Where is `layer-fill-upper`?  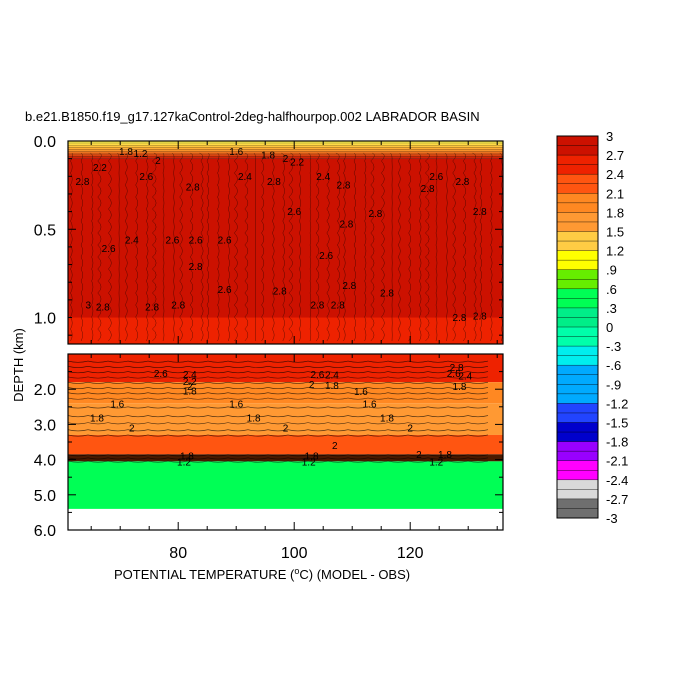
layer-fill-upper is located at coordinates (285, 330).